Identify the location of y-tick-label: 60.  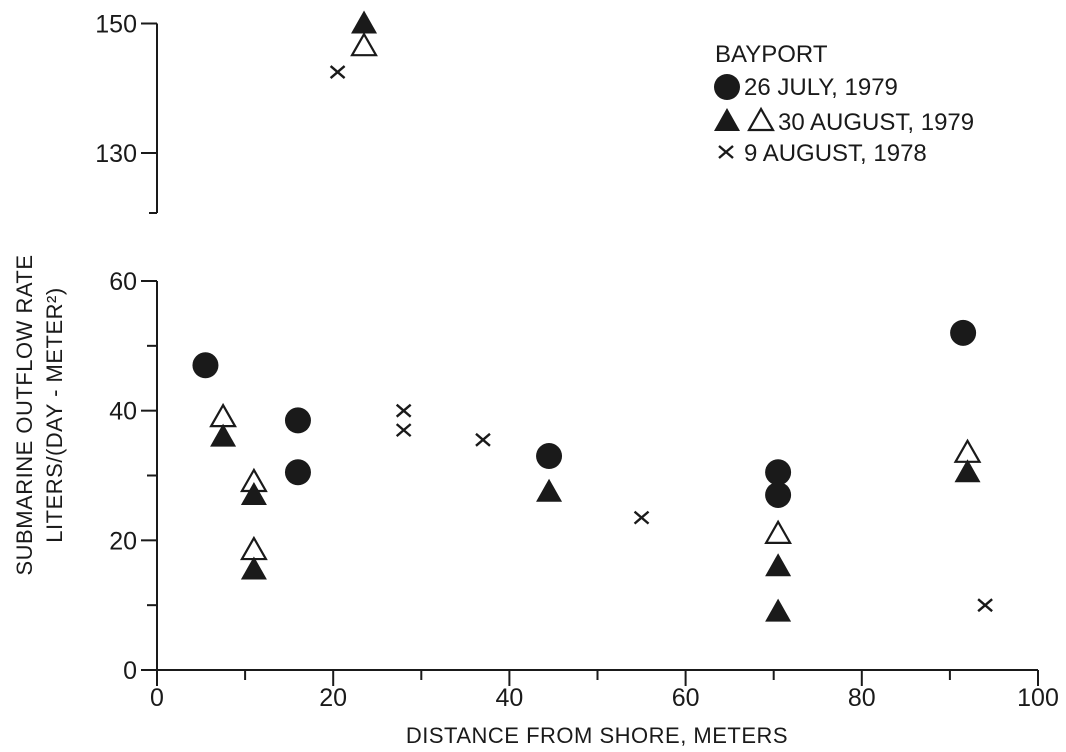
(123, 282).